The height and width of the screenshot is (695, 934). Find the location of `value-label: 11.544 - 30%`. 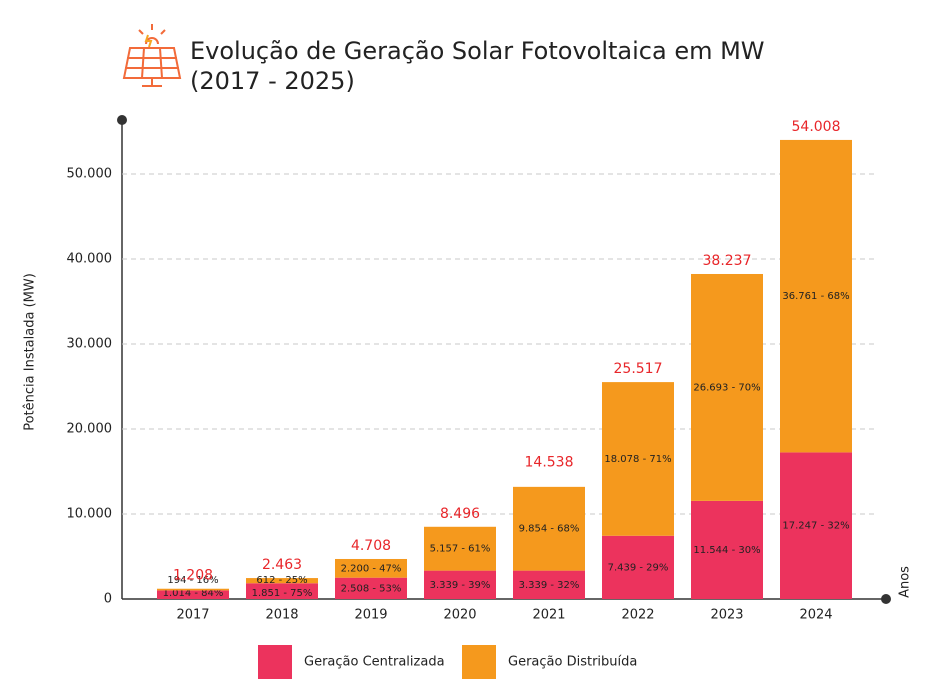

value-label: 11.544 - 30% is located at coordinates (726, 550).